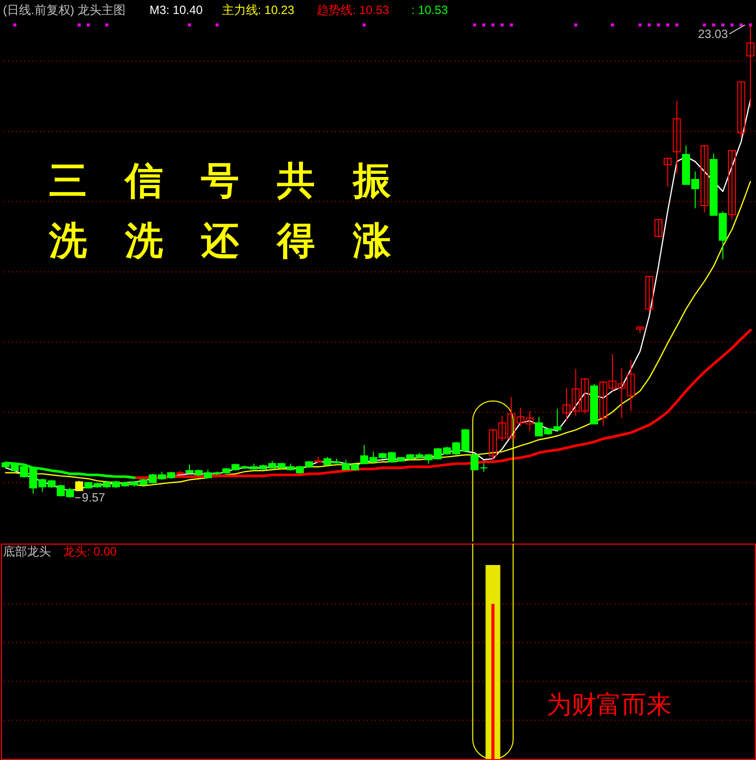 The width and height of the screenshot is (756, 760). I want to click on annotation: 23.03, so click(713, 33).